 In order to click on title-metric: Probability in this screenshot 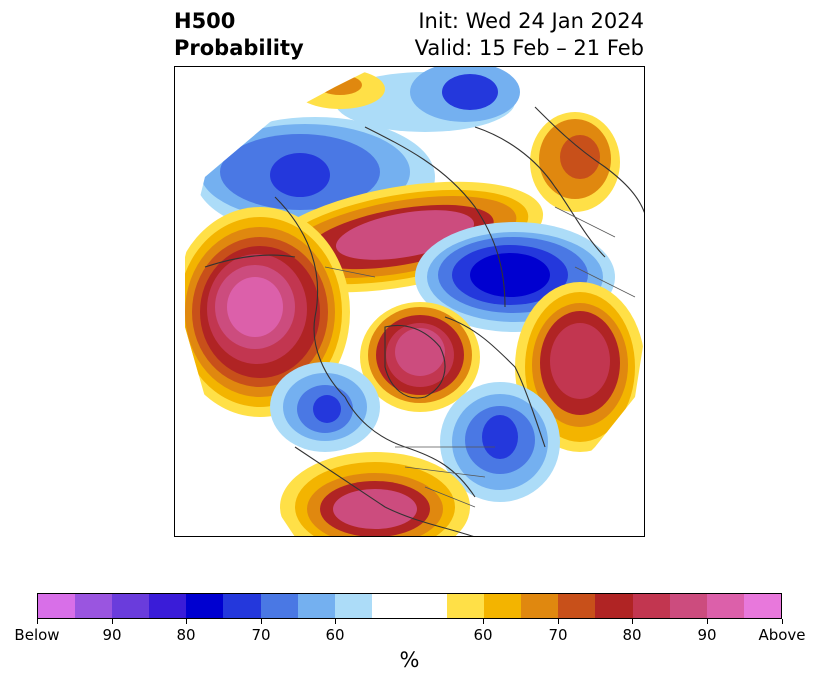, I will do `click(239, 48)`.